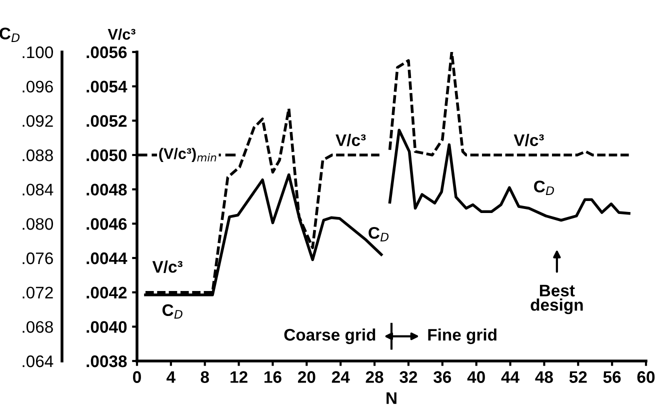 This screenshot has height=419, width=656. Describe the element at coordinates (38, 52) in the screenshot. I see `y2-tick-label: .100` at that location.